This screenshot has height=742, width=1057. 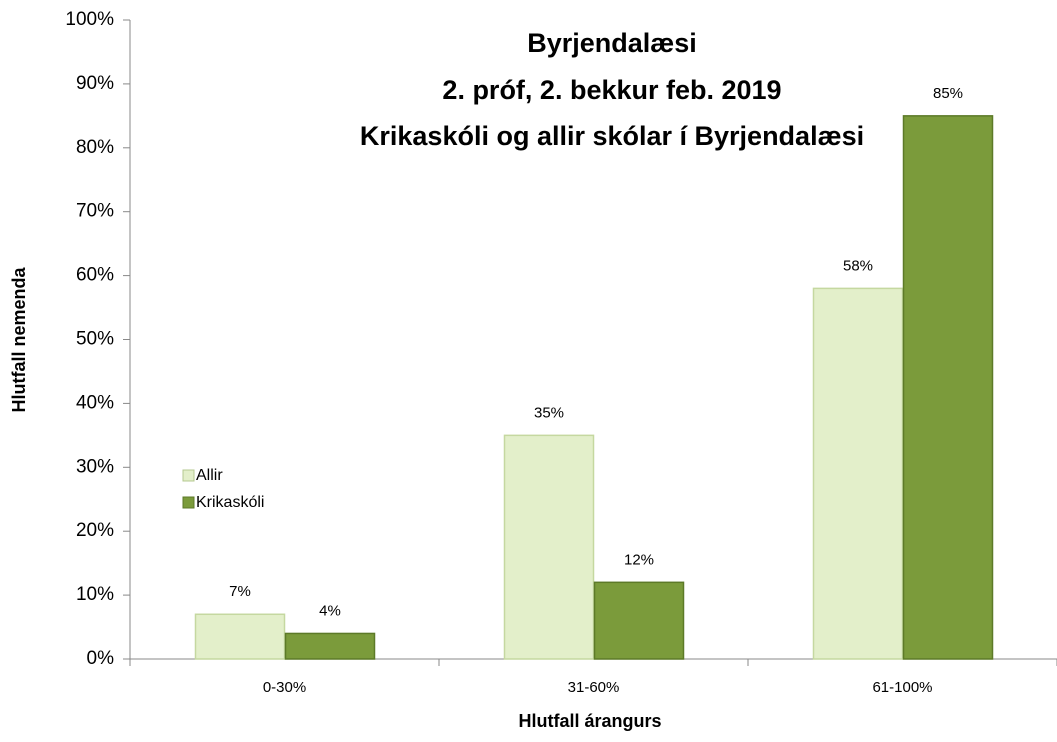 What do you see at coordinates (858, 265) in the screenshot?
I see `data-label: 58%` at bounding box center [858, 265].